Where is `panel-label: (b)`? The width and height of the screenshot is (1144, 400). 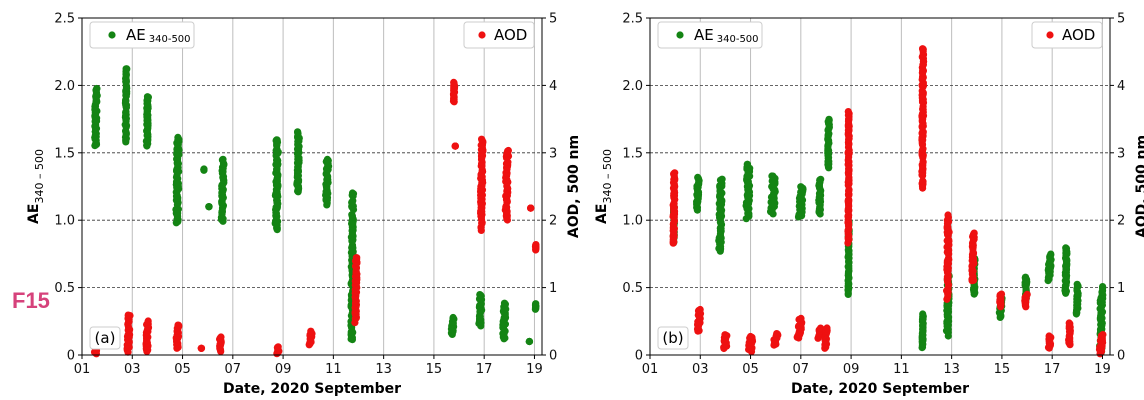
panel-label: (b) is located at coordinates (673, 338).